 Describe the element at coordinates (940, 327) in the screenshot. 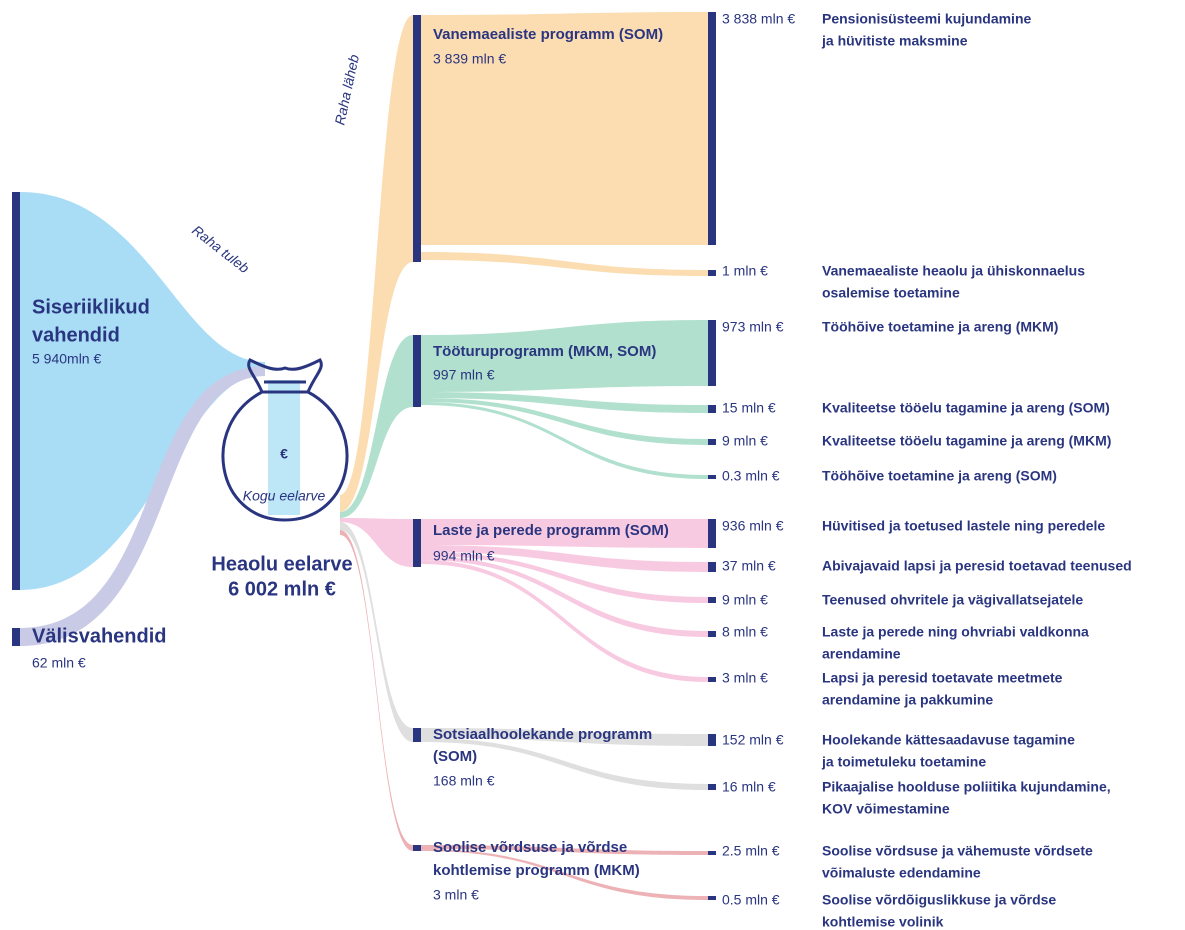

I see `item-name: Tööhõive toetamine ja areng (MKM)` at that location.